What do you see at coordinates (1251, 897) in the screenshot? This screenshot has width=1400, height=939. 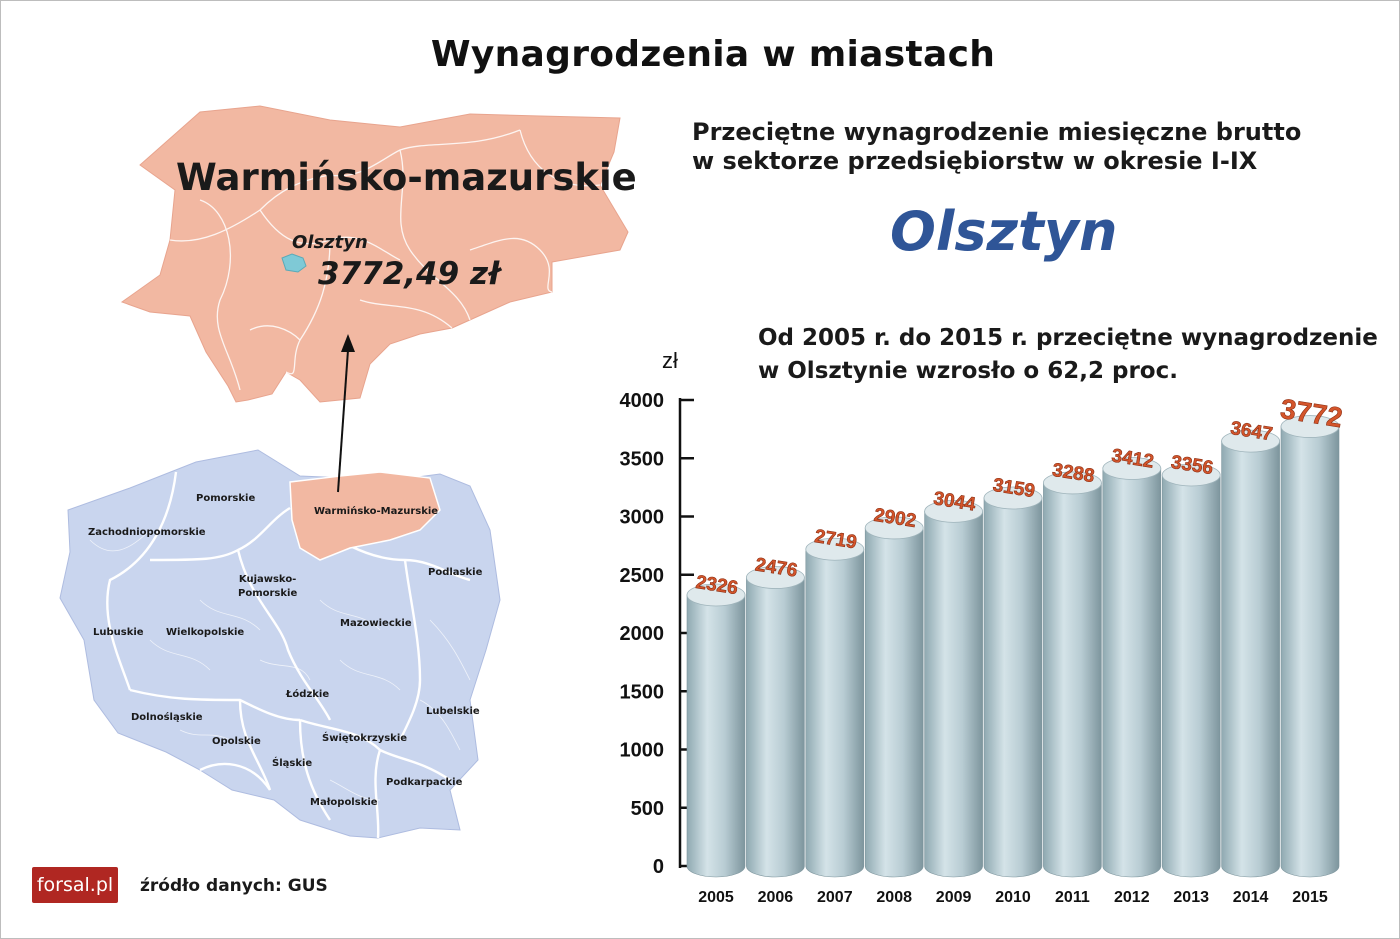 I see `x-tick-label: 2014` at bounding box center [1251, 897].